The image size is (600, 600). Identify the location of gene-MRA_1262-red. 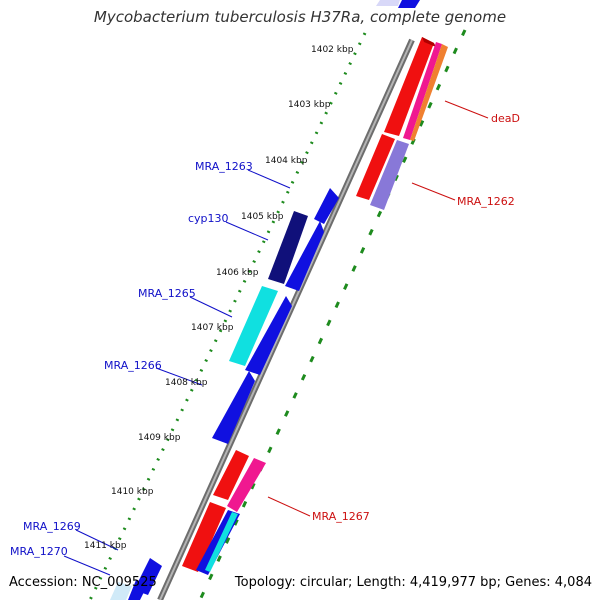
(375, 167).